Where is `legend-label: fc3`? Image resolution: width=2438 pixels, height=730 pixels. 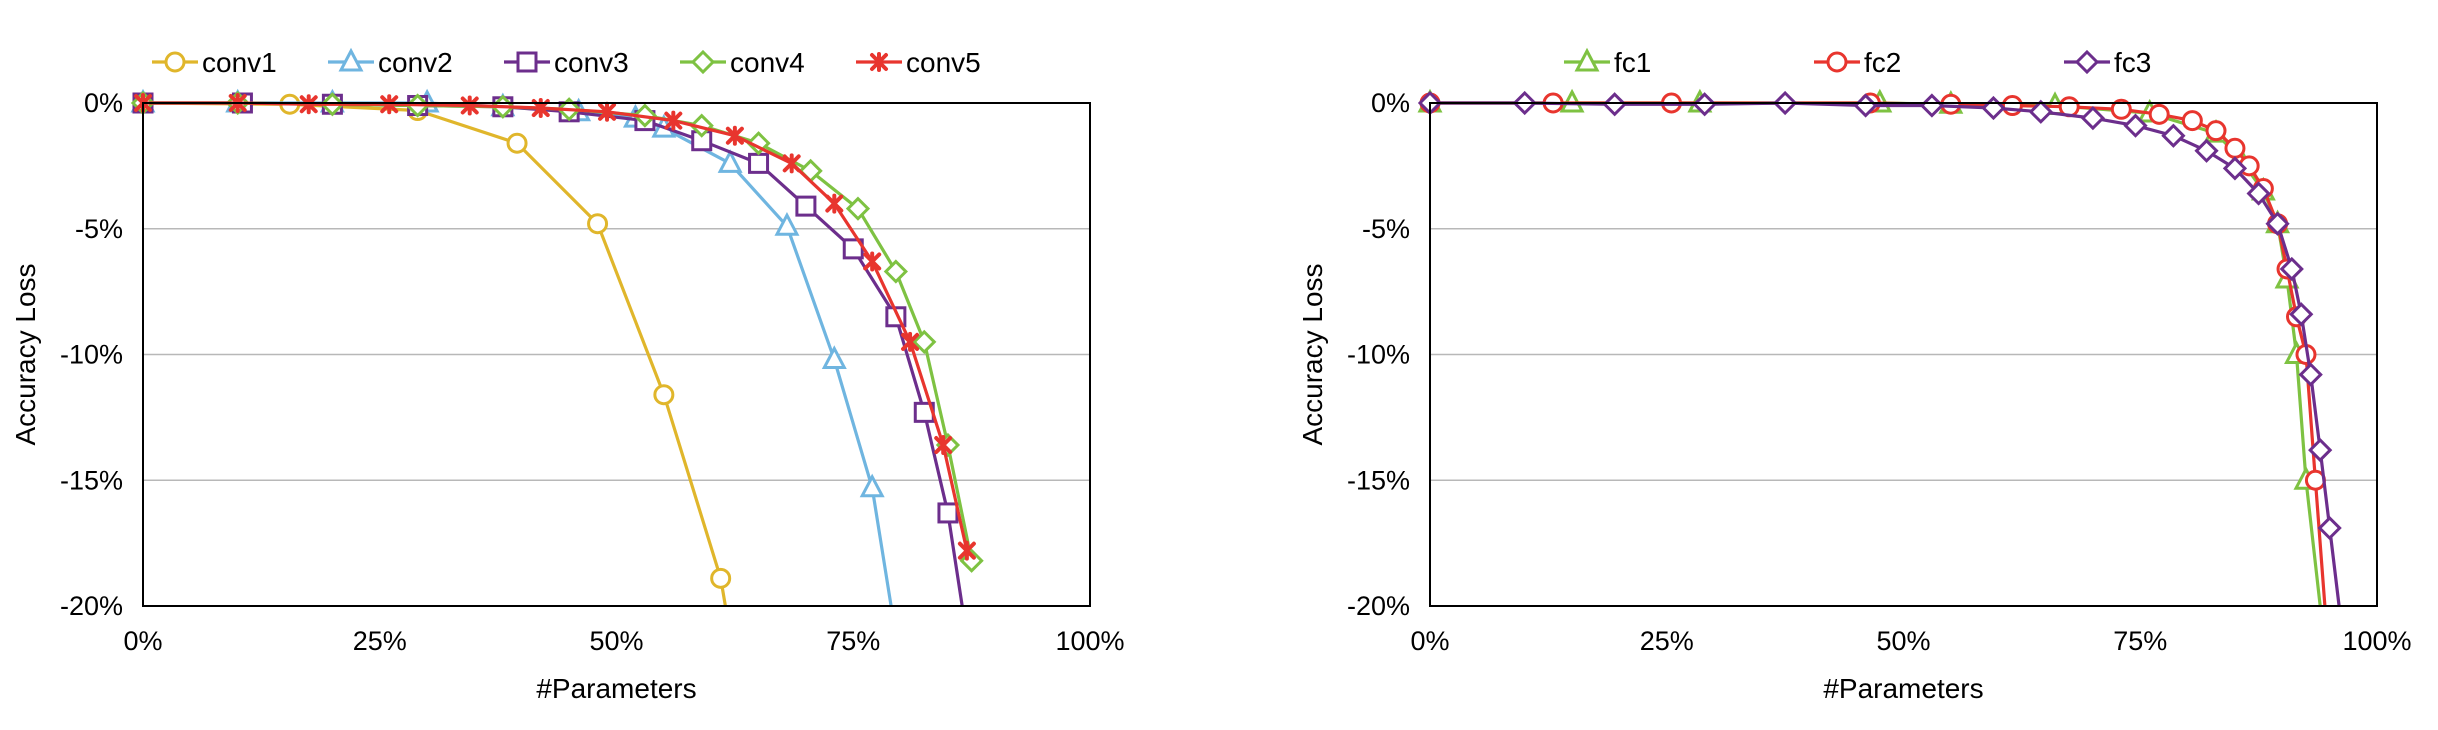
legend-label: fc3 is located at coordinates (2132, 62).